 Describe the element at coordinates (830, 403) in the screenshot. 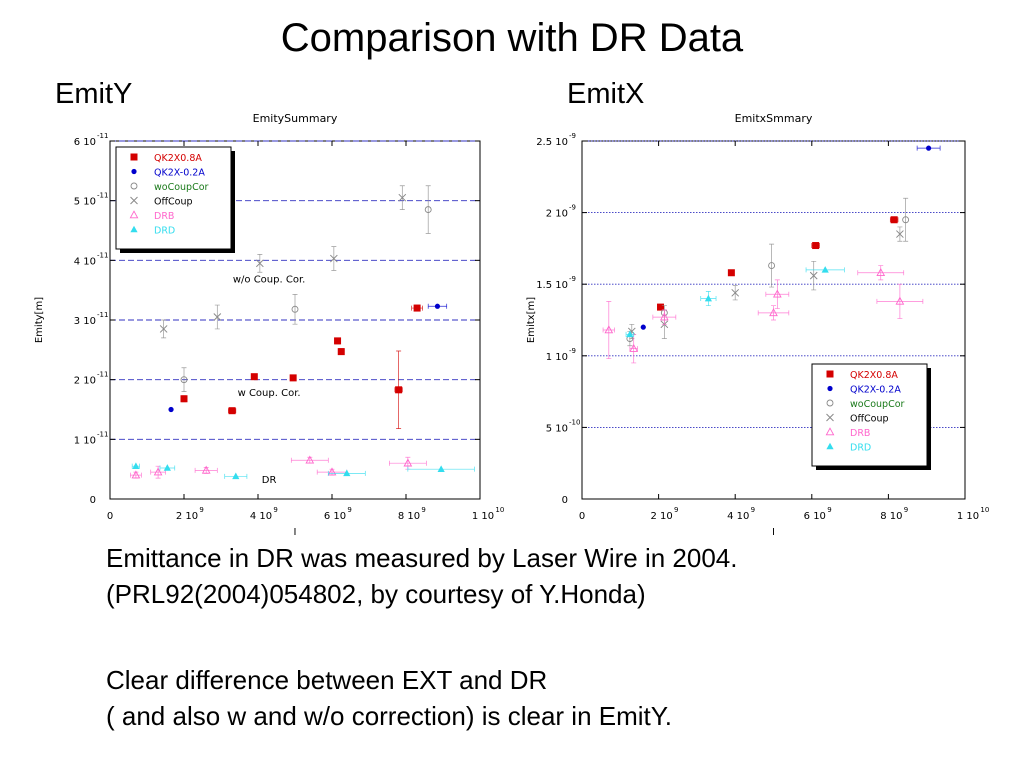

I see `emitx-legend-marker-wocoupcor` at that location.